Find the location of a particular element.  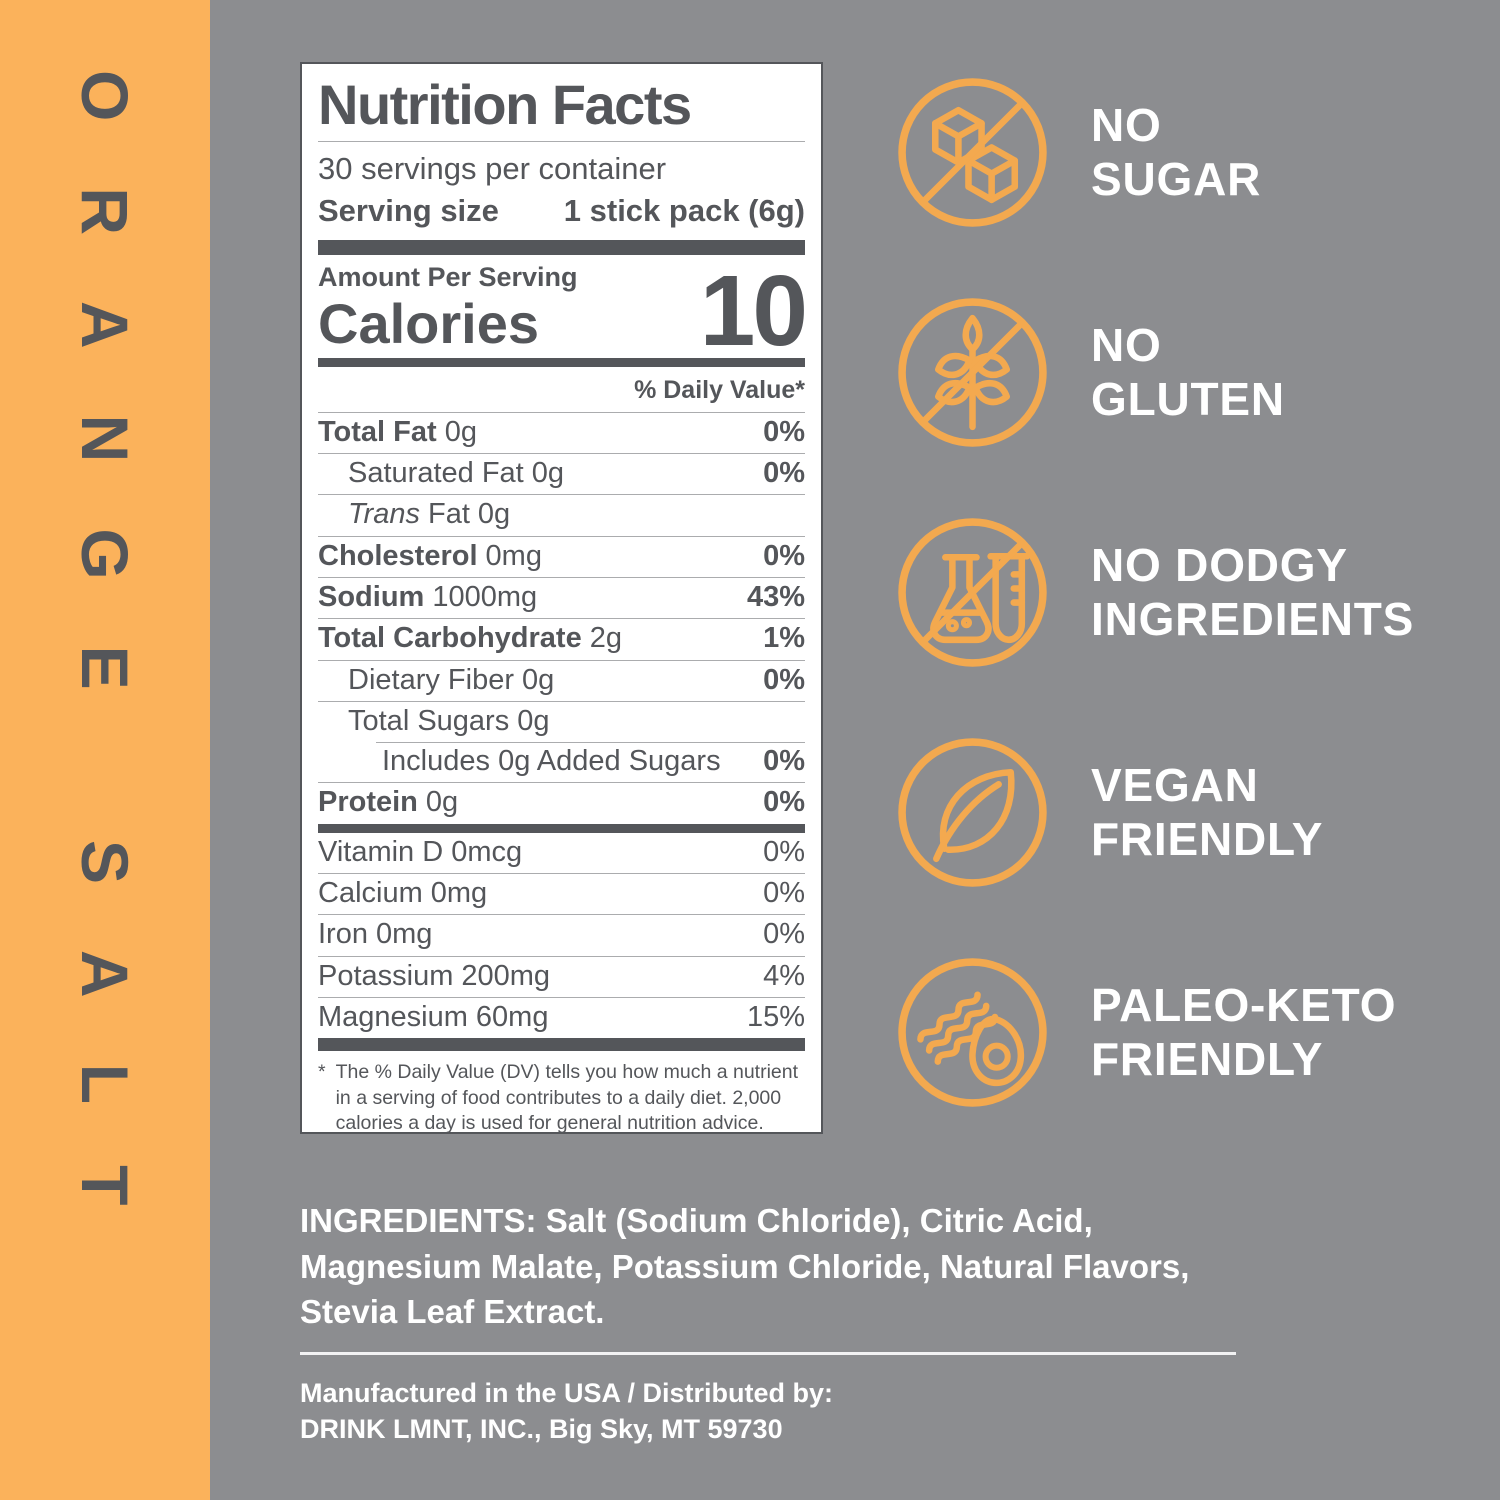

nutrient-row-sodium: Sodium 1000mg 43% is located at coordinates (561, 597).